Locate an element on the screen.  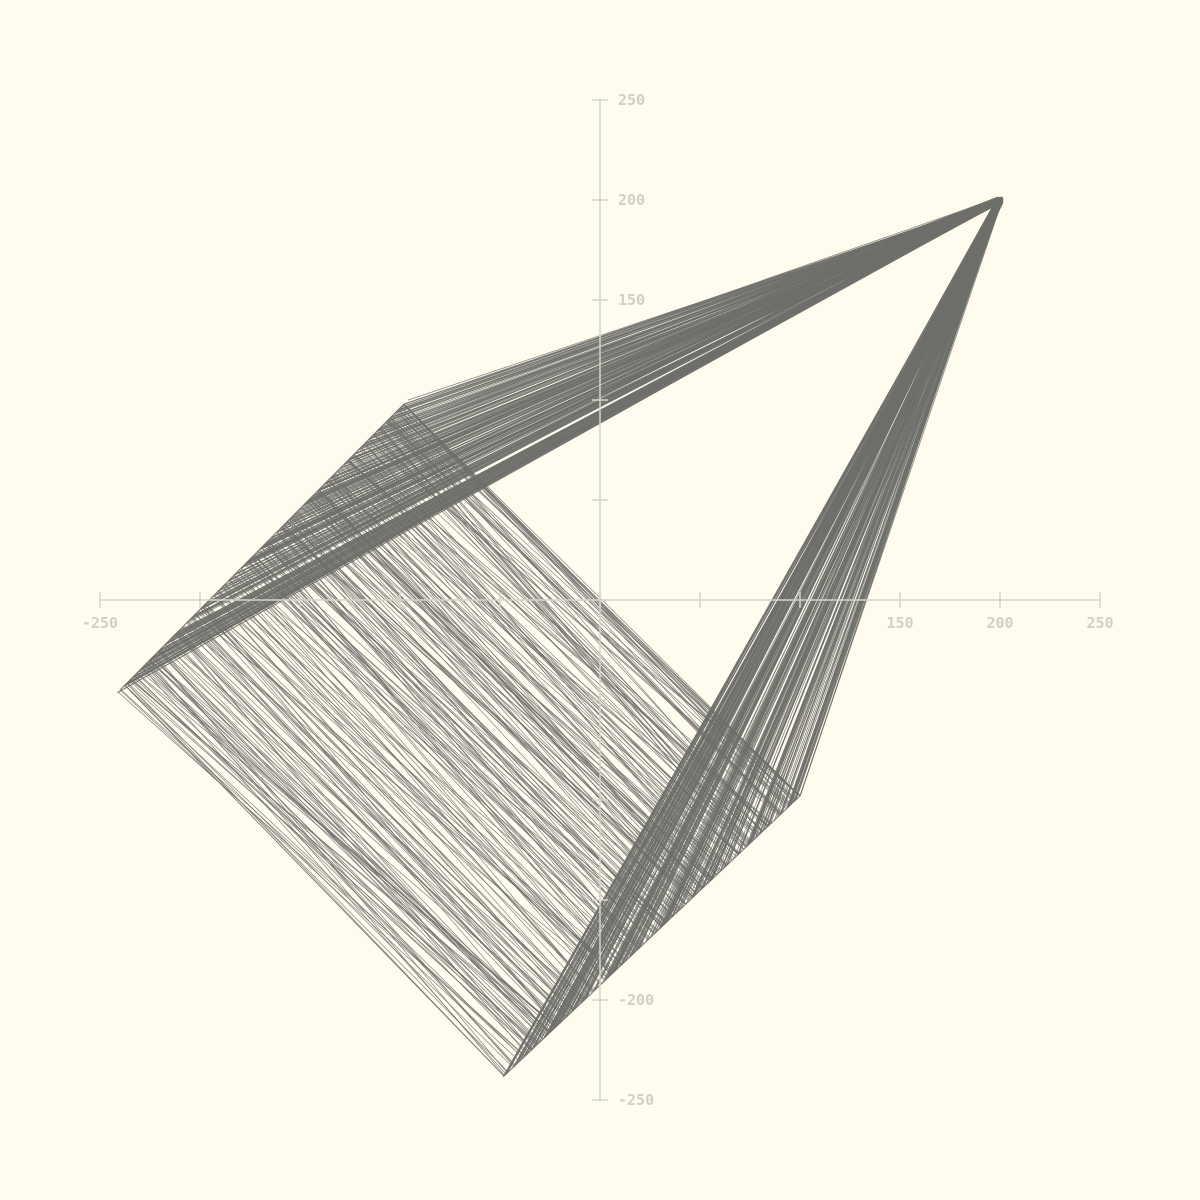
y-tick-label-150: 150 is located at coordinates (631, 300).